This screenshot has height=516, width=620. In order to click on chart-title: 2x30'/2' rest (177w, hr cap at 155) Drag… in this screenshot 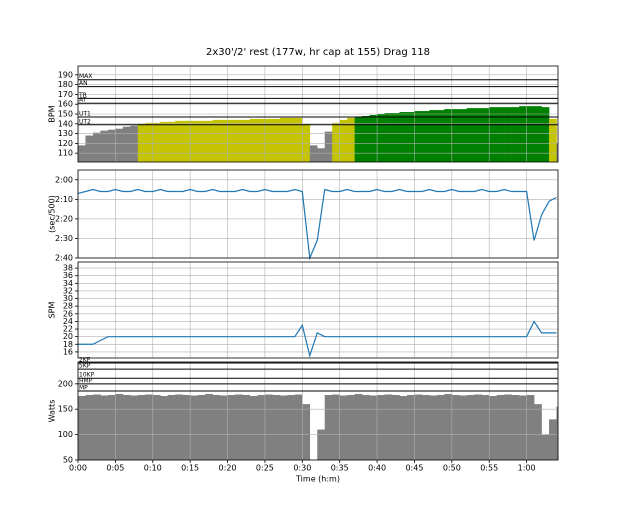, I will do `click(318, 52)`.